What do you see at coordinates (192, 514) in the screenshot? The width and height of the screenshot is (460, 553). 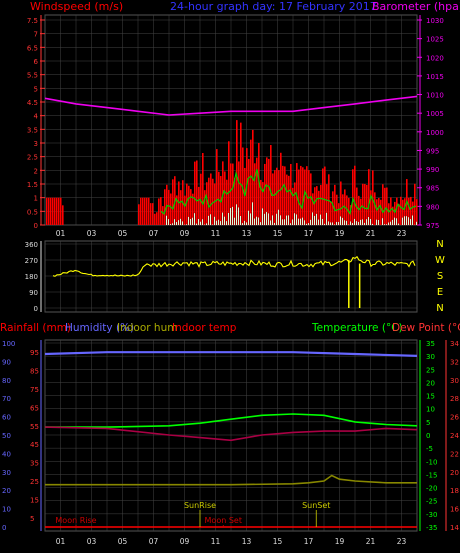 I see `sun-moon-annotations: Moon Rise SunRise Moon Set SunSet` at bounding box center [192, 514].